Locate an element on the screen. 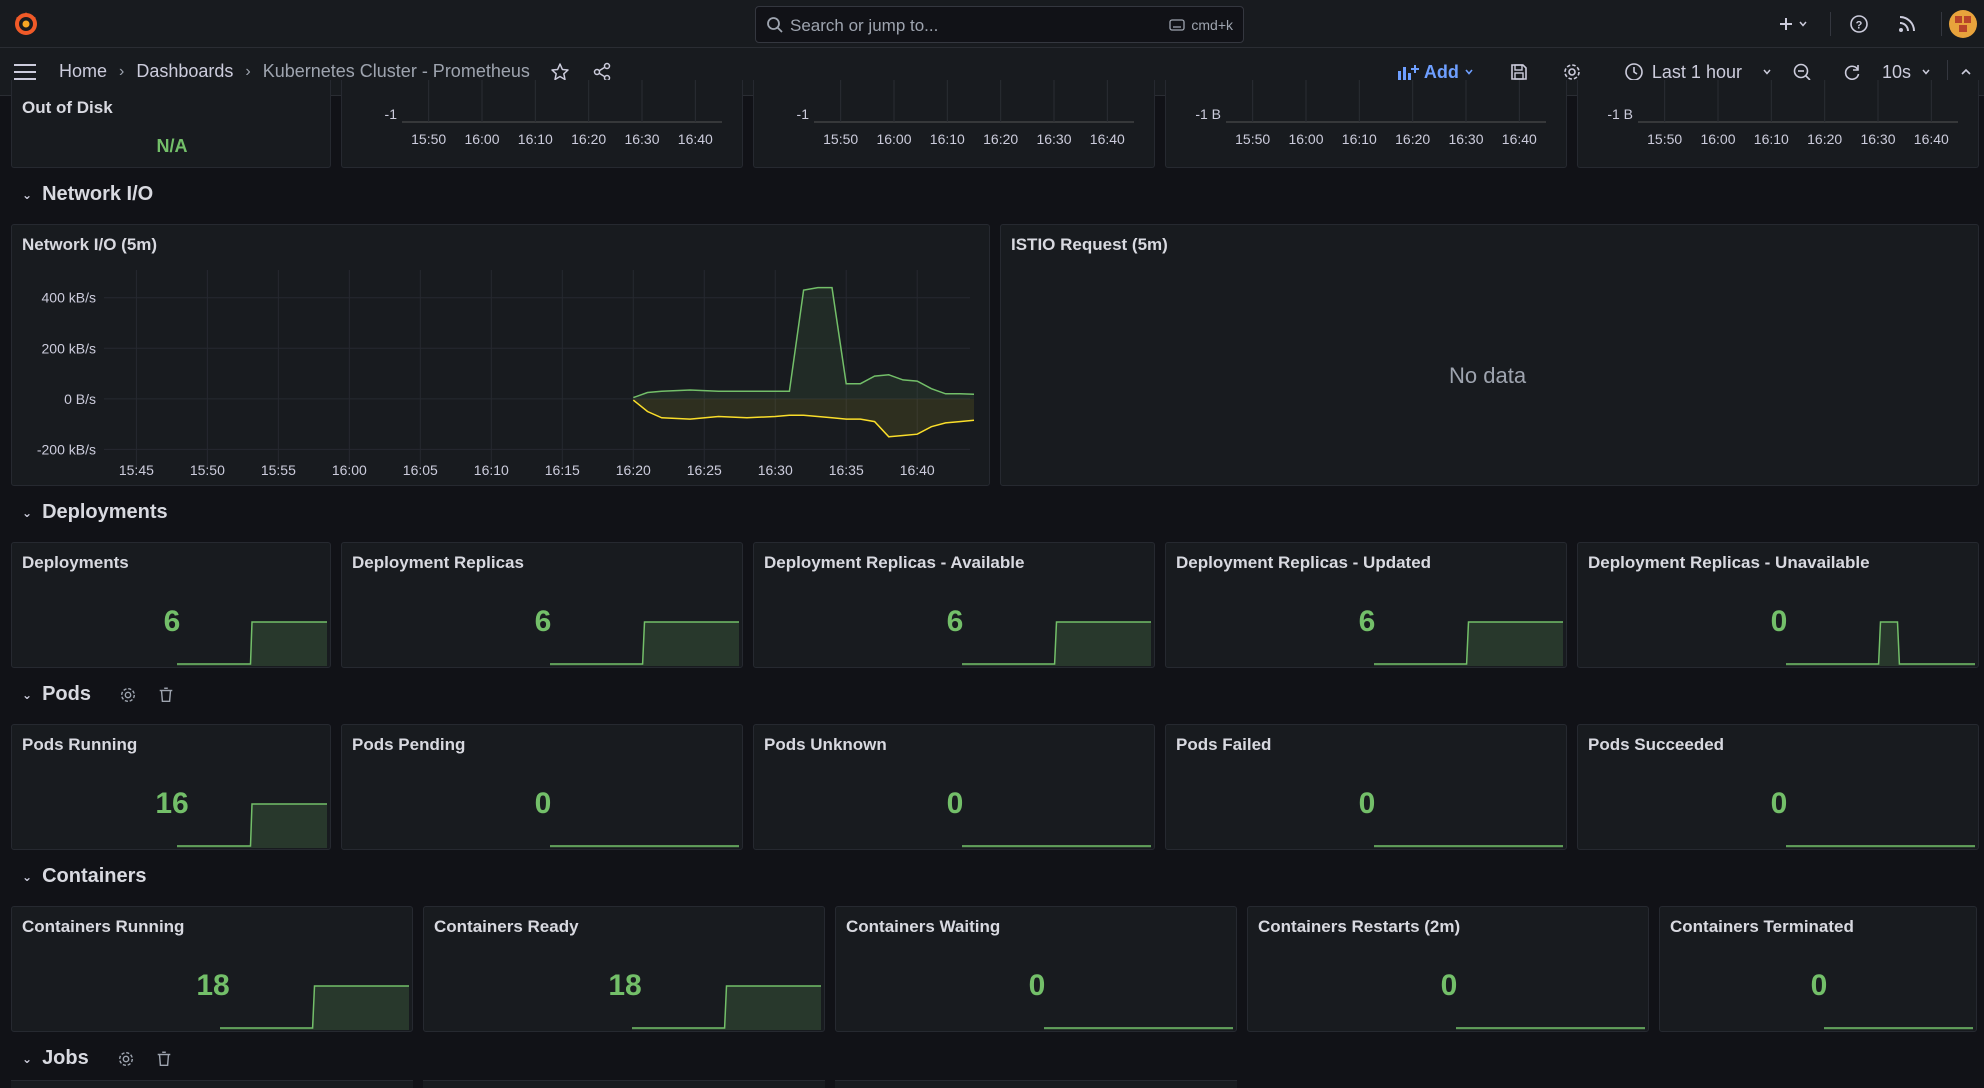 The width and height of the screenshot is (1984, 1088). stat-panel: Containers Restarts (2m) 0 is located at coordinates (1448, 969).